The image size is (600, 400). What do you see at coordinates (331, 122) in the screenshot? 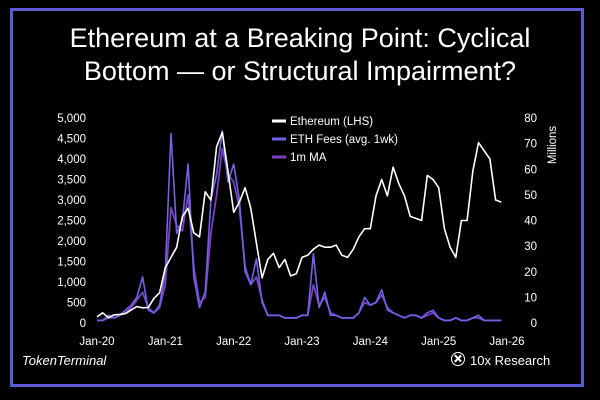
I see `legend-ethereum-label: Ethereum (LHS)` at bounding box center [331, 122].